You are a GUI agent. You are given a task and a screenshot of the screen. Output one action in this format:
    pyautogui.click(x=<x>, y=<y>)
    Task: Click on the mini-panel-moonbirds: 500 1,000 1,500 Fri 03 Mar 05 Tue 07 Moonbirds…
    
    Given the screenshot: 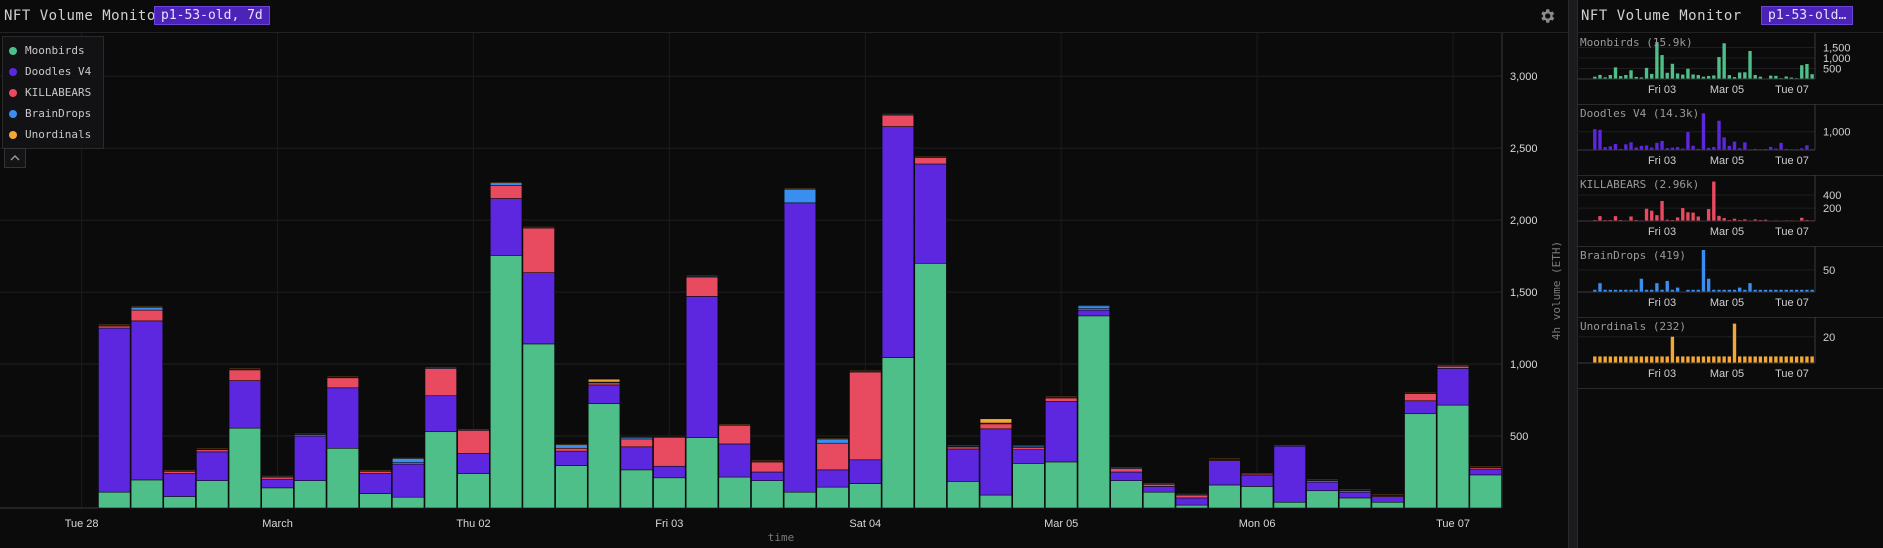 What is the action you would take?
    pyautogui.click(x=1730, y=69)
    